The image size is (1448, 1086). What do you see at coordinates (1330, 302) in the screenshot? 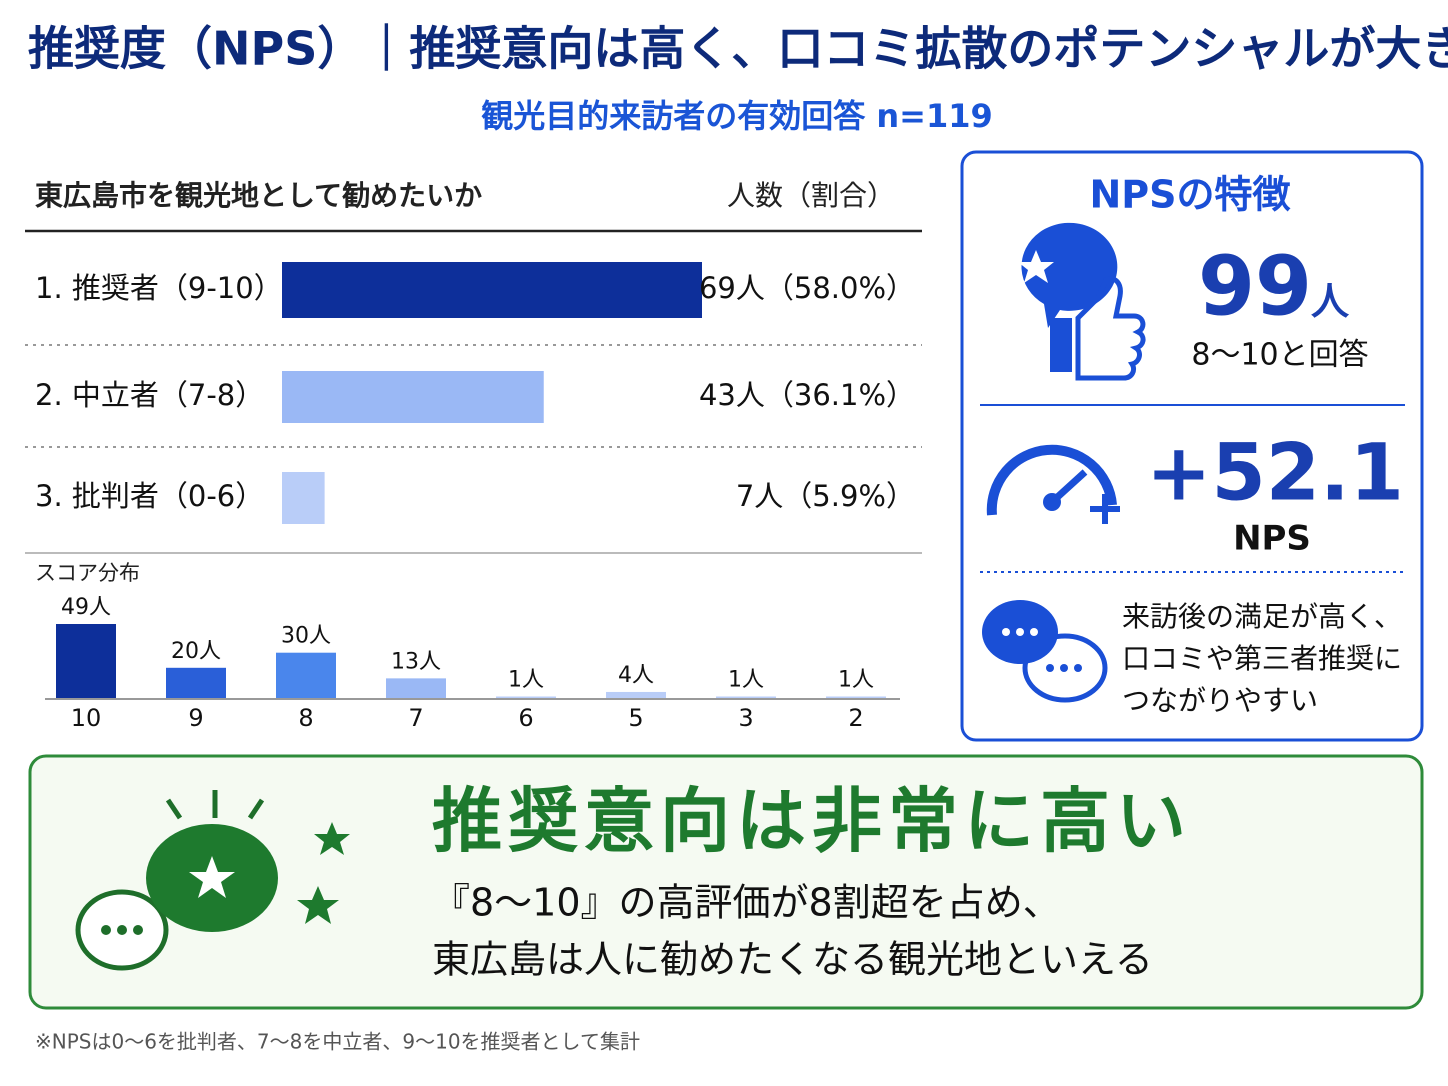
I see `promoter-unit: 人` at bounding box center [1330, 302].